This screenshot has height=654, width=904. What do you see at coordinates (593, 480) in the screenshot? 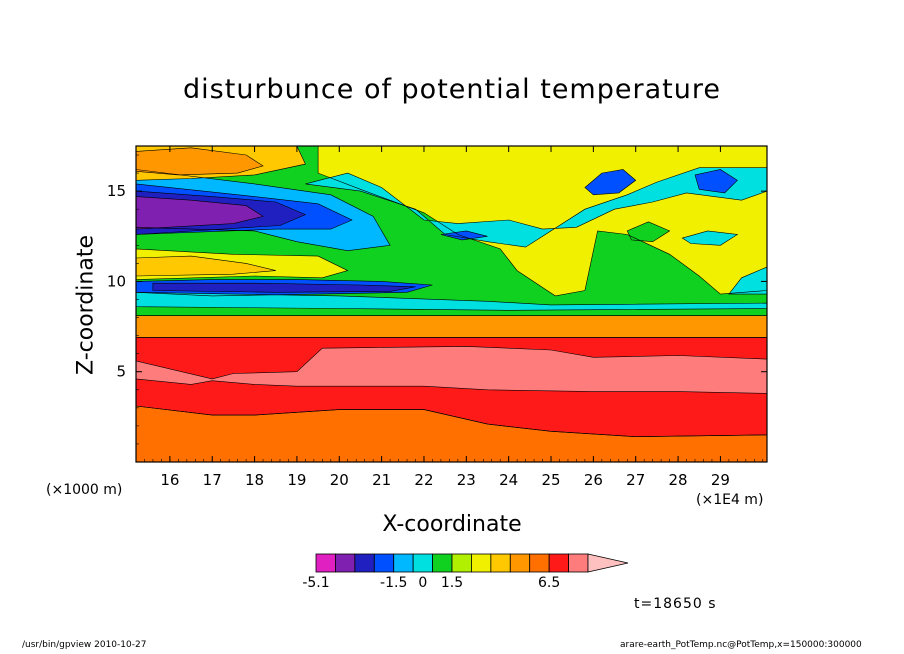
I see `x-tick-label: 26` at bounding box center [593, 480].